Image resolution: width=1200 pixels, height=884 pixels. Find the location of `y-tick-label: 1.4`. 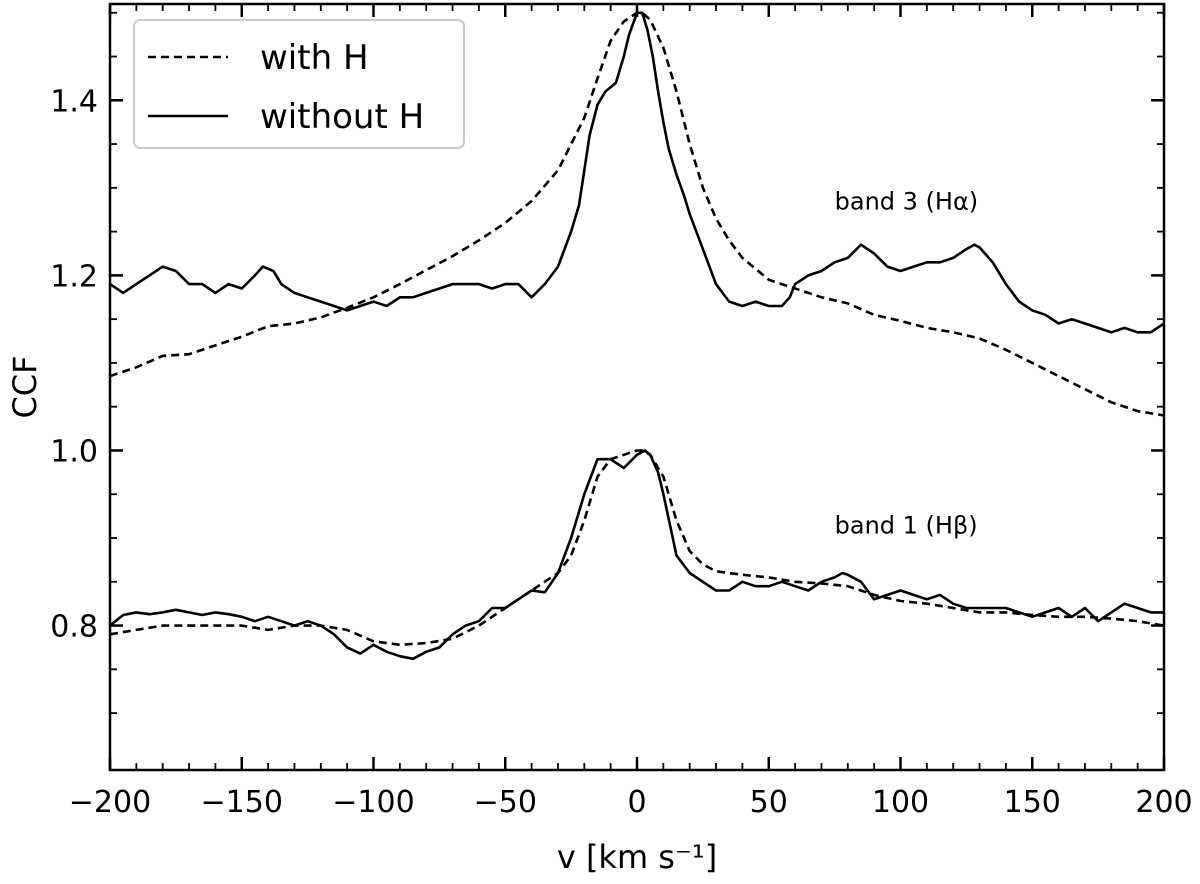

y-tick-label: 1.4 is located at coordinates (74, 101).